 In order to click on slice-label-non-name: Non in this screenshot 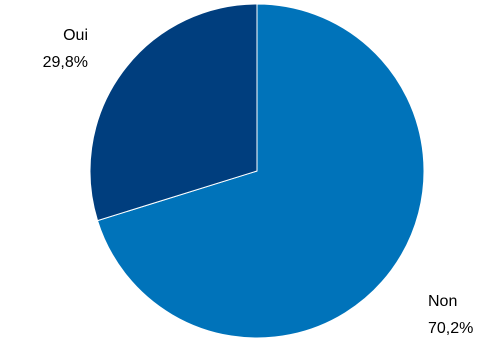, I will do `click(442, 301)`.